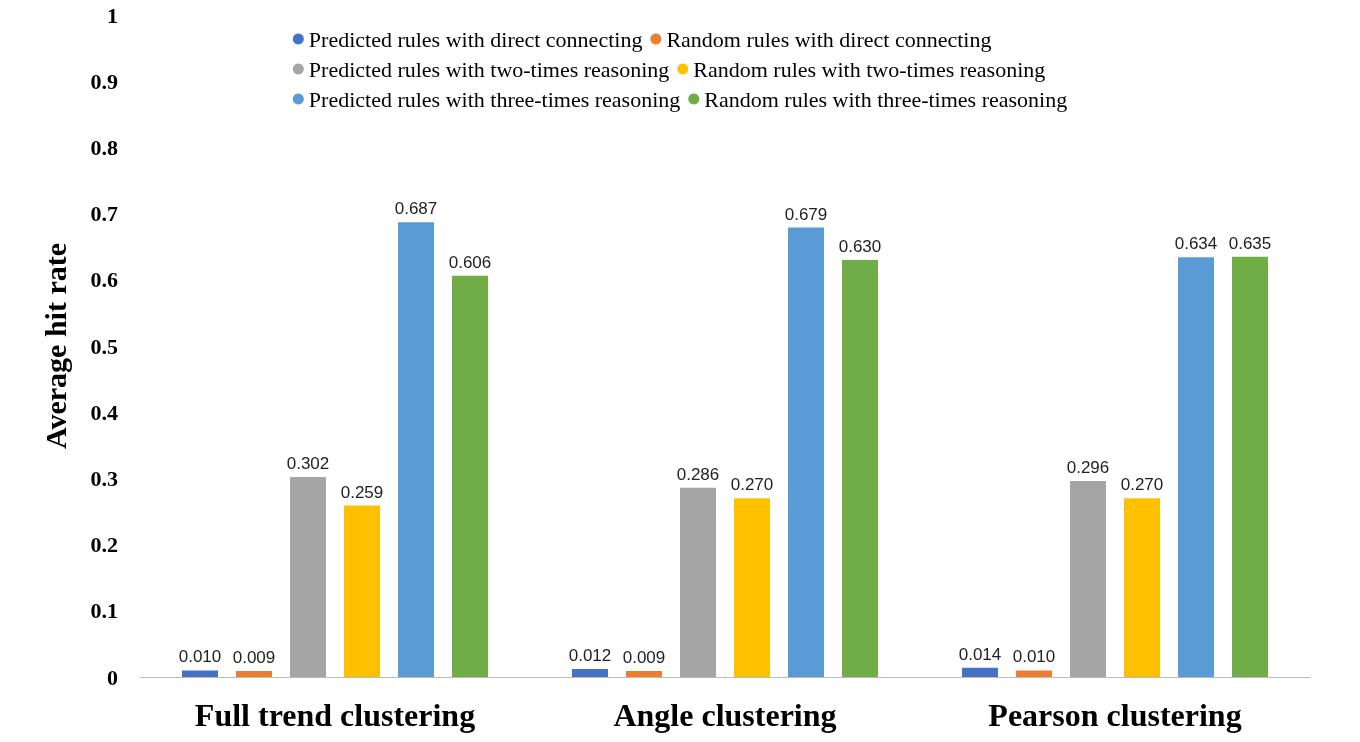  What do you see at coordinates (1088, 468) in the screenshot?
I see `data-label: 0.296` at bounding box center [1088, 468].